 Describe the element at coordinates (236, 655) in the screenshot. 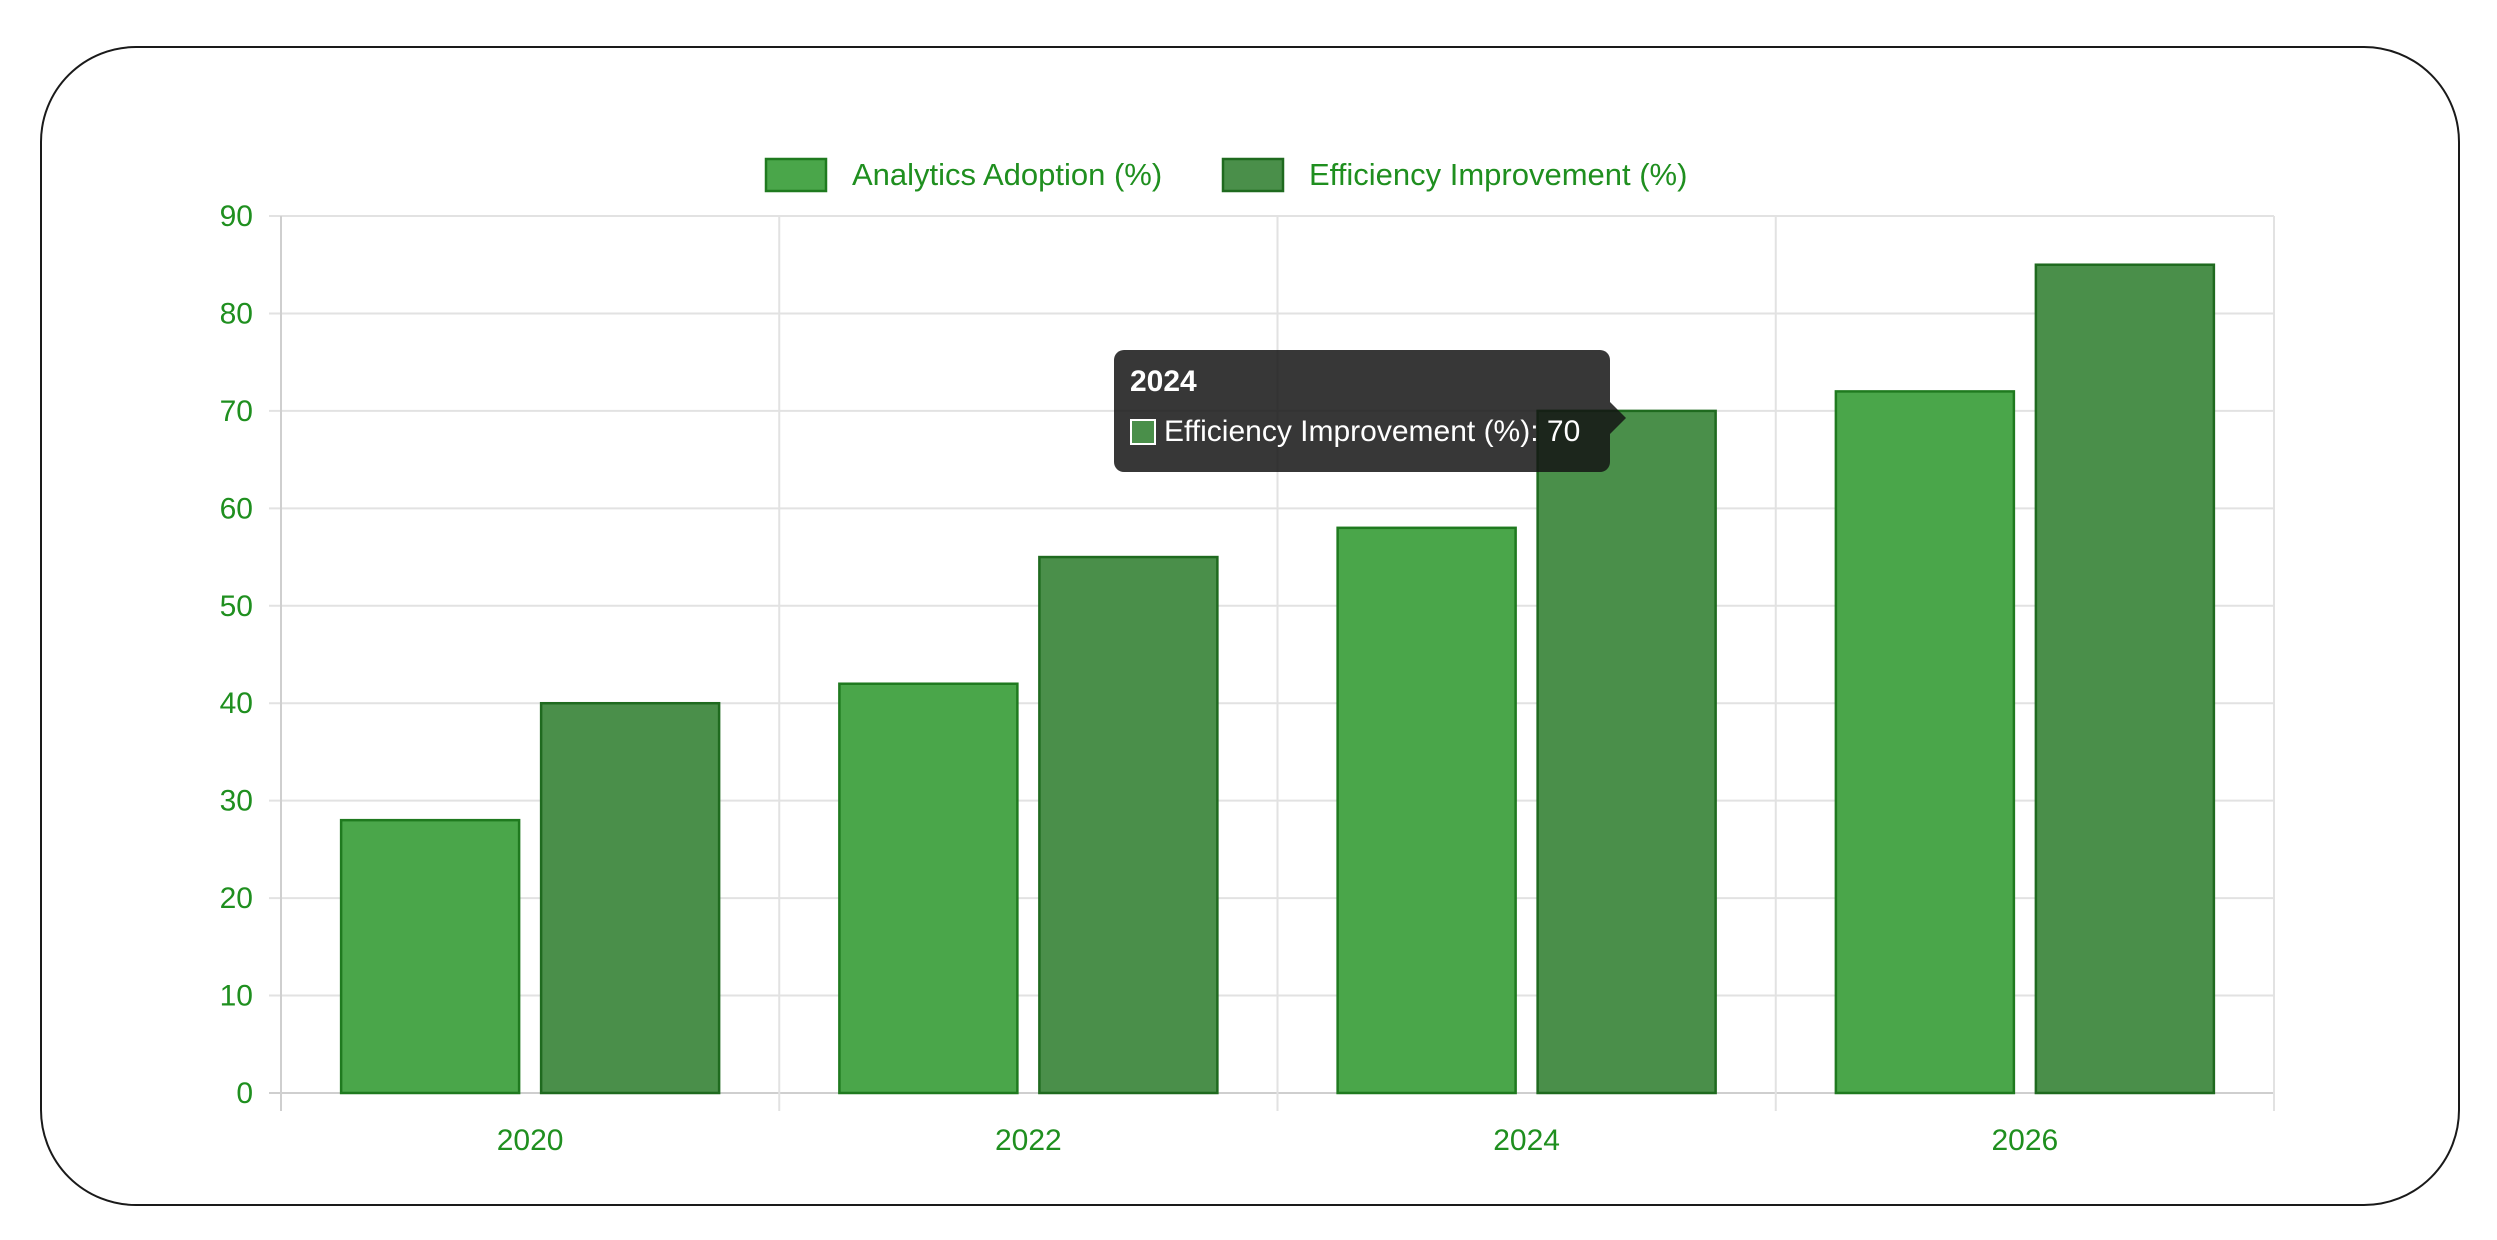

I see `y-axis: 0 10 20 30 40 50 60 70 80 90` at that location.